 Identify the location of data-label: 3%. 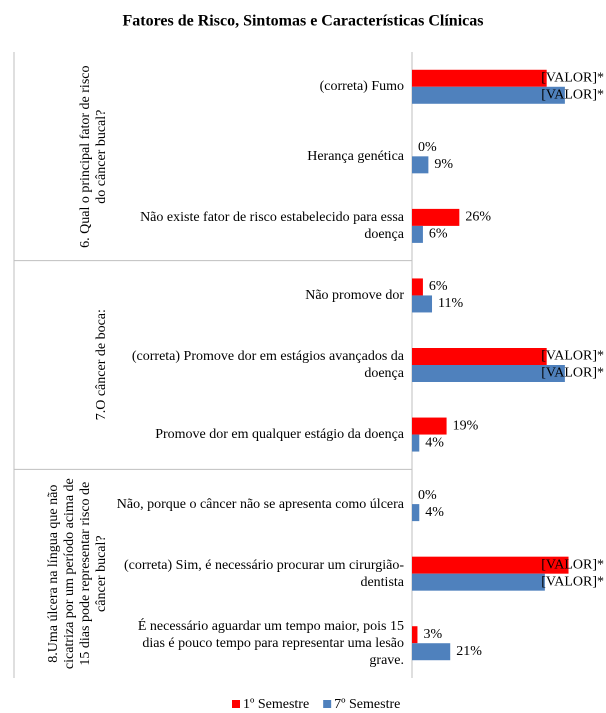
(432, 634).